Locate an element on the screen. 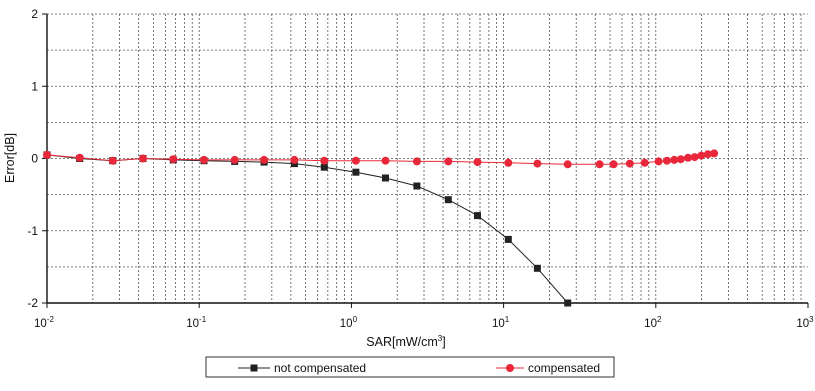  y-tick-label: 0 is located at coordinates (34, 159).